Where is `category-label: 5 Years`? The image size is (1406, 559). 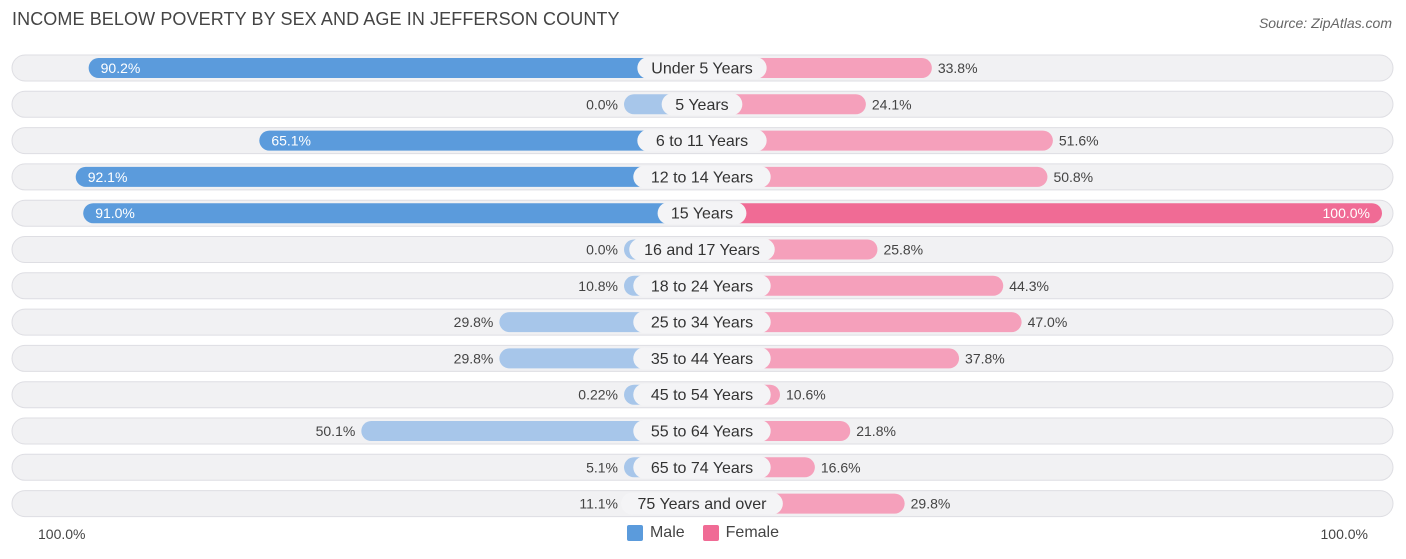
category-label: 5 Years is located at coordinates (701, 105).